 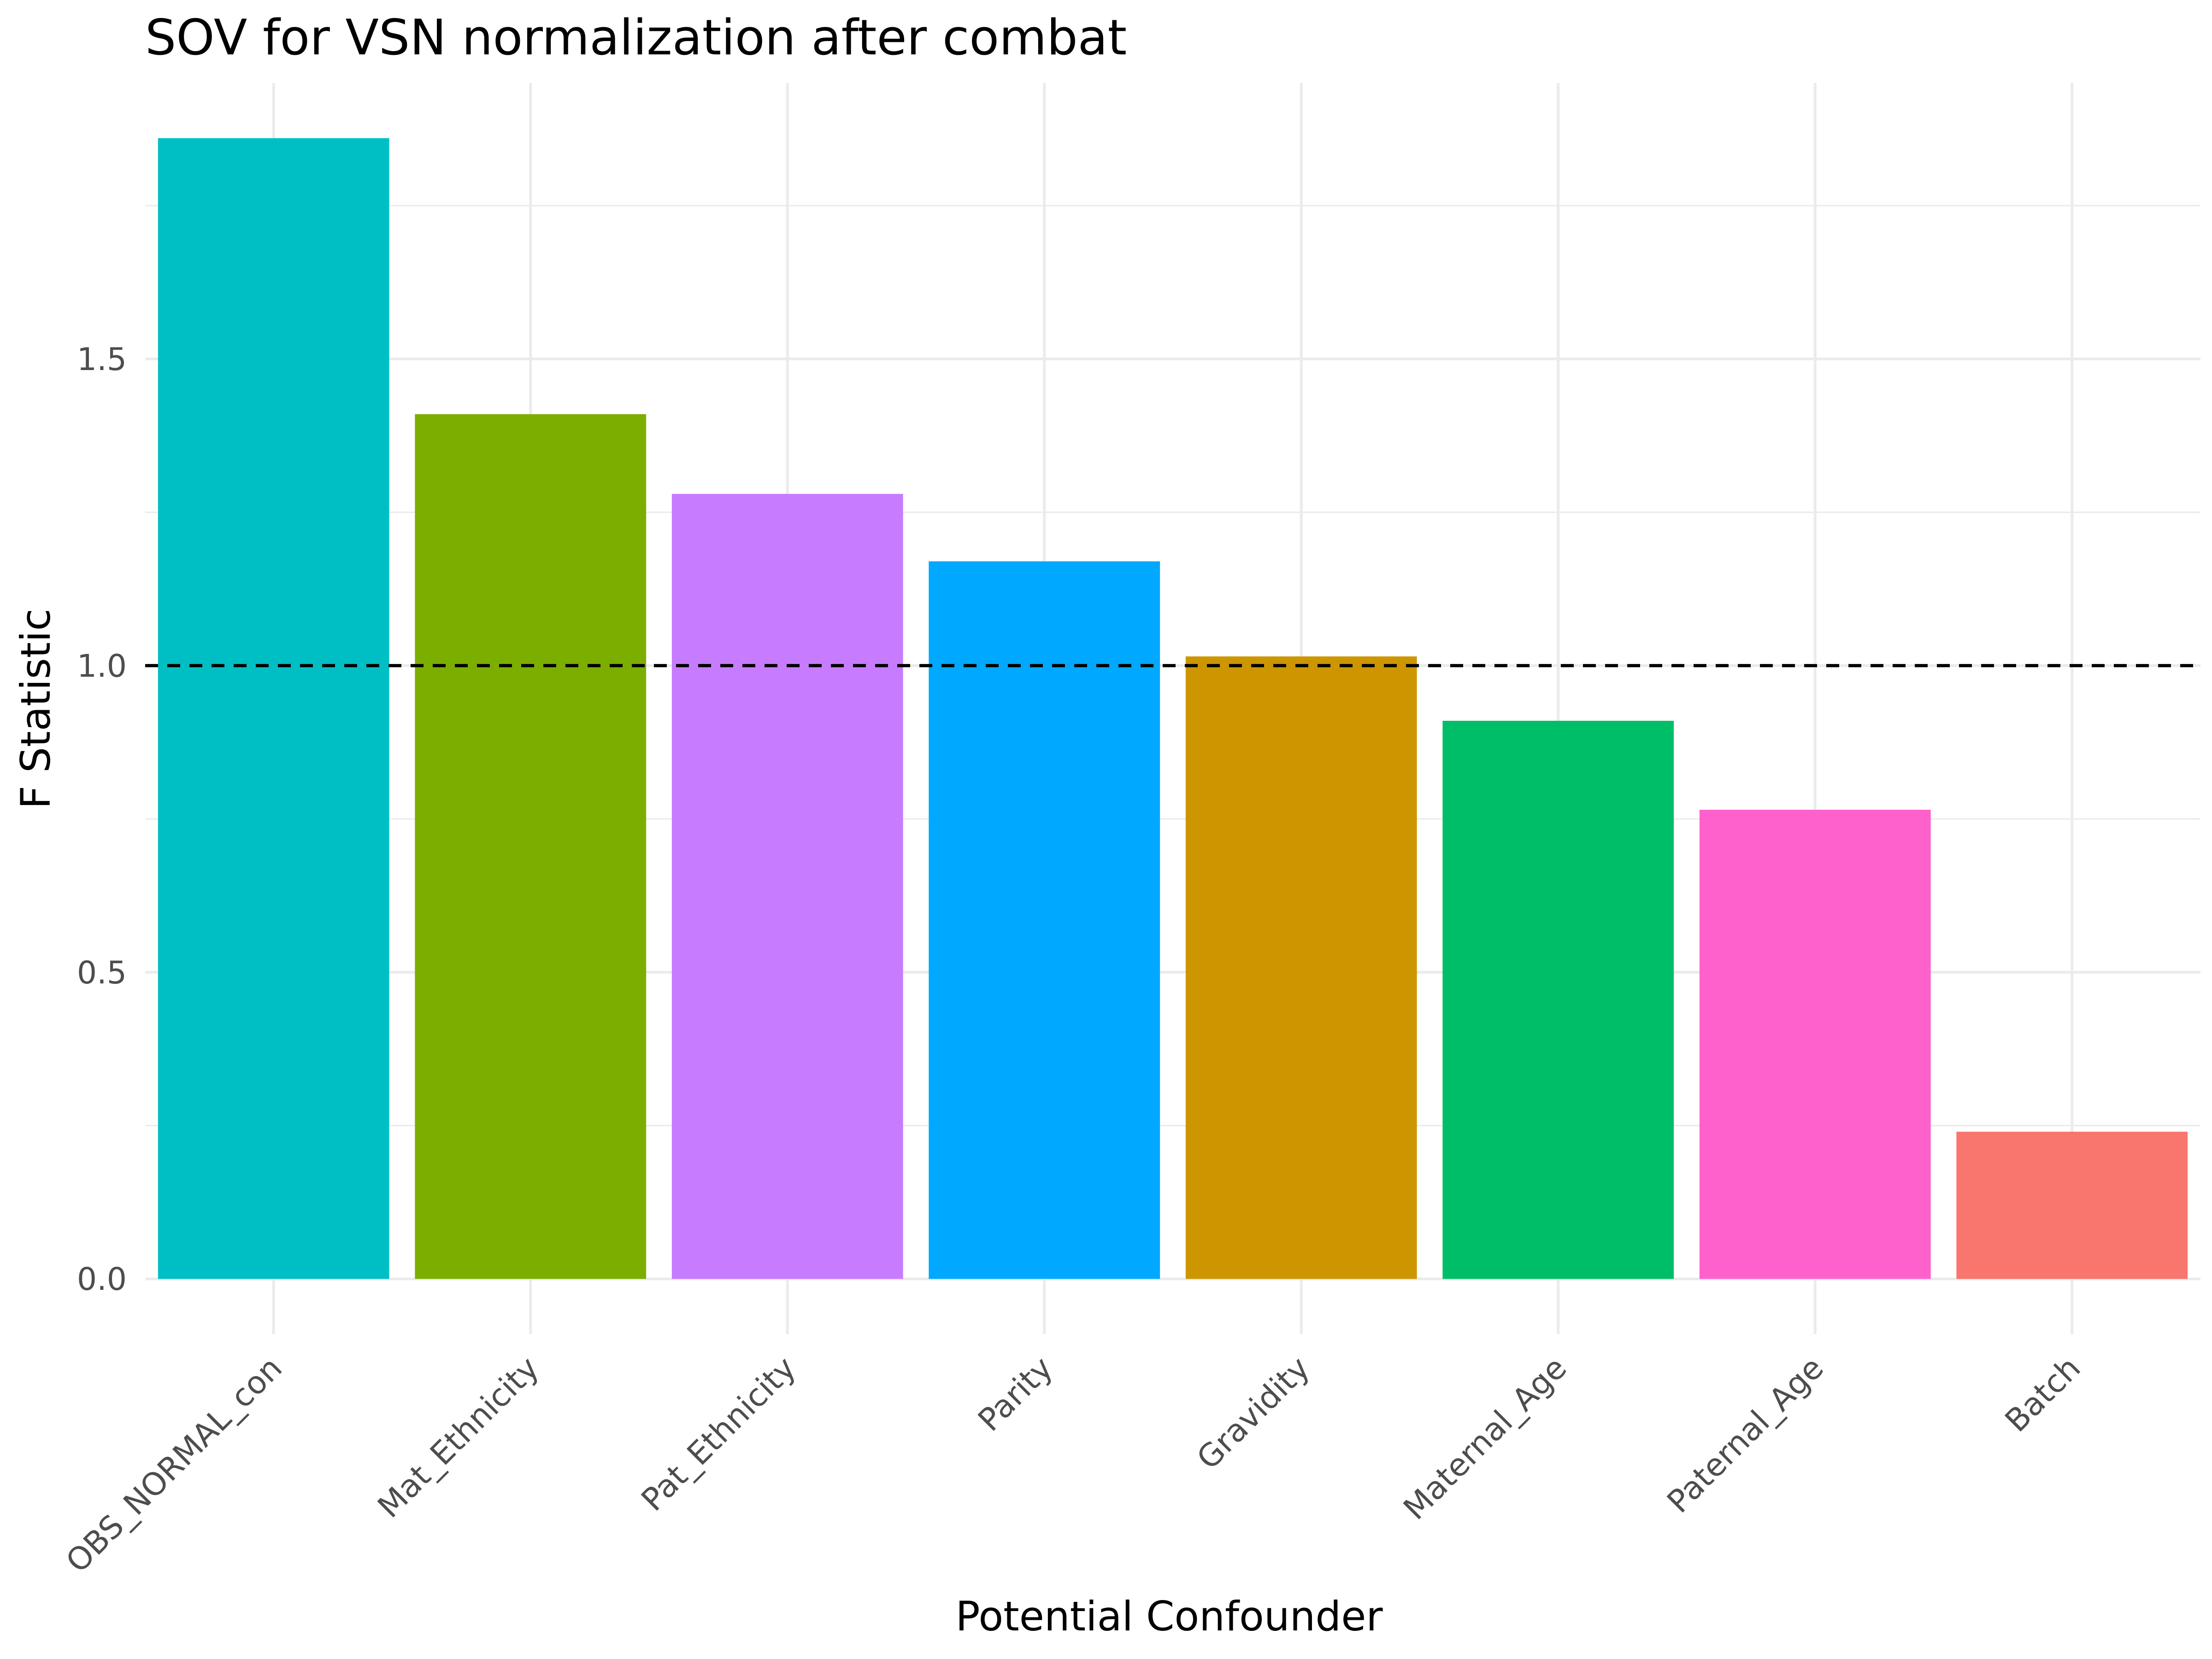 I want to click on y-axis-ticks: 0.0 0.5 1.0 1.5, so click(x=102, y=819).